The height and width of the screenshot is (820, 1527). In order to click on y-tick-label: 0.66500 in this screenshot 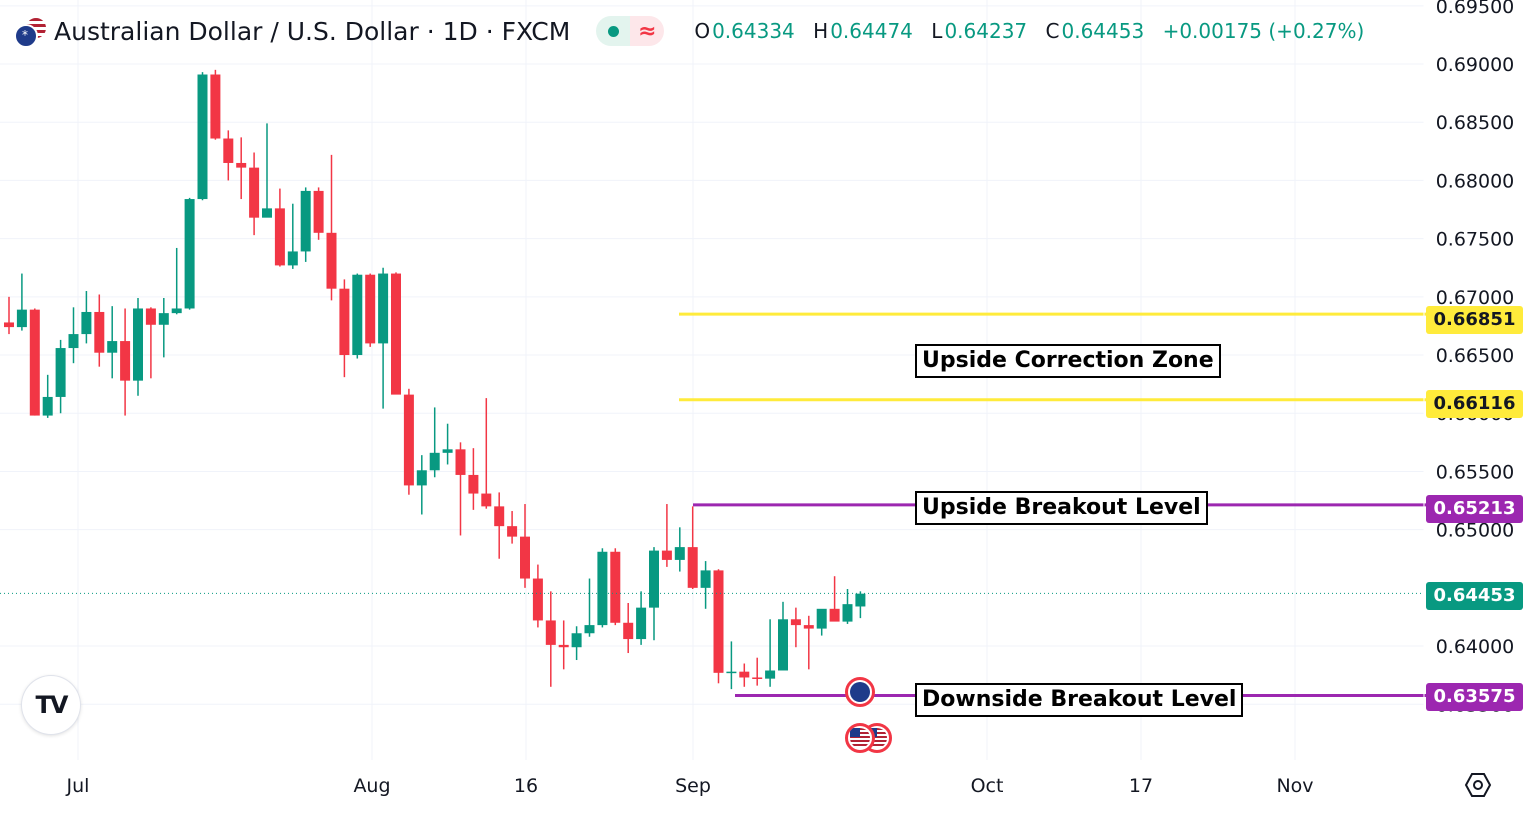, I will do `click(1475, 356)`.